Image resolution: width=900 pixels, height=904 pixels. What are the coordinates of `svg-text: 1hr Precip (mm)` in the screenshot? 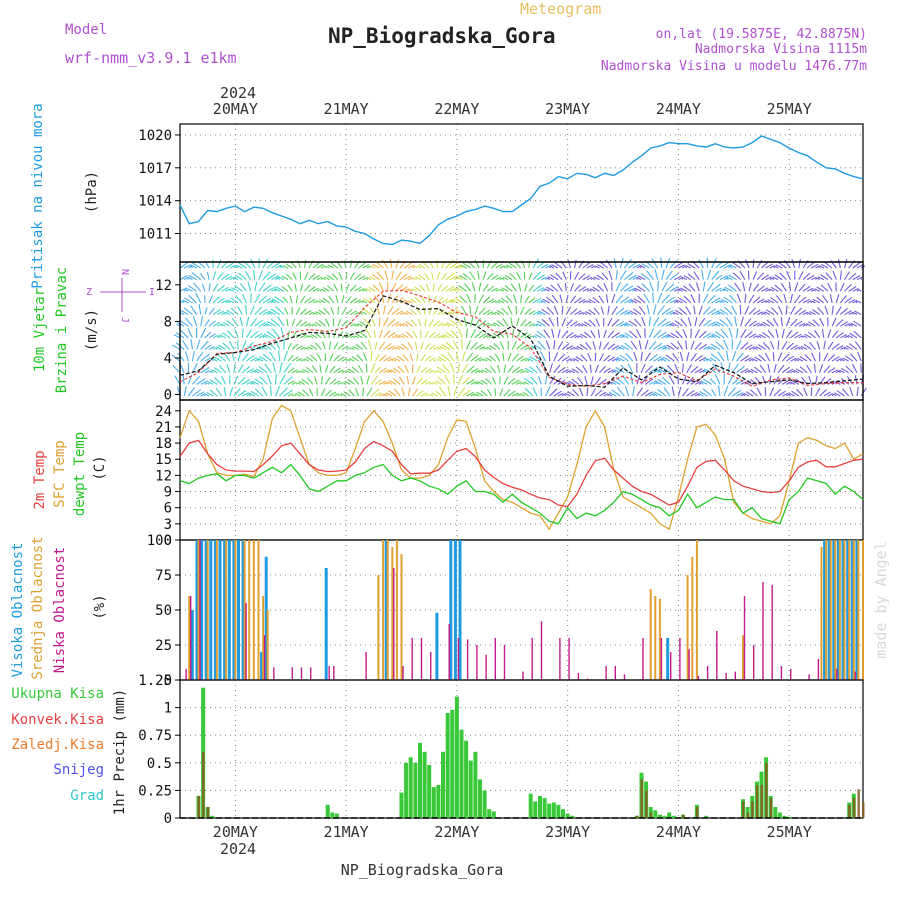 It's located at (120, 752).